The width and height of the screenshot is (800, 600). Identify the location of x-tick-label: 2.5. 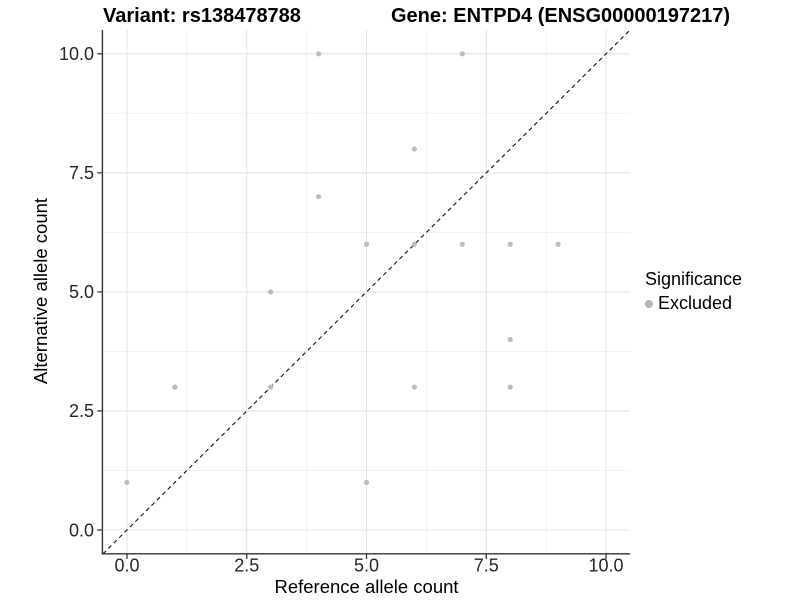
(246, 566).